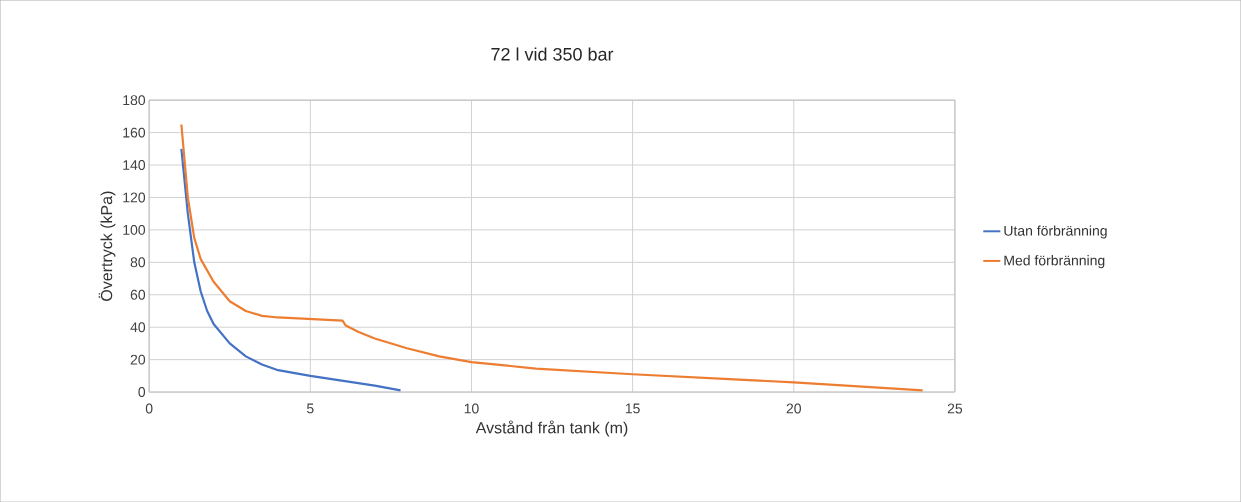 The height and width of the screenshot is (502, 1241). What do you see at coordinates (138, 359) in the screenshot?
I see `y-tick-label: 20` at bounding box center [138, 359].